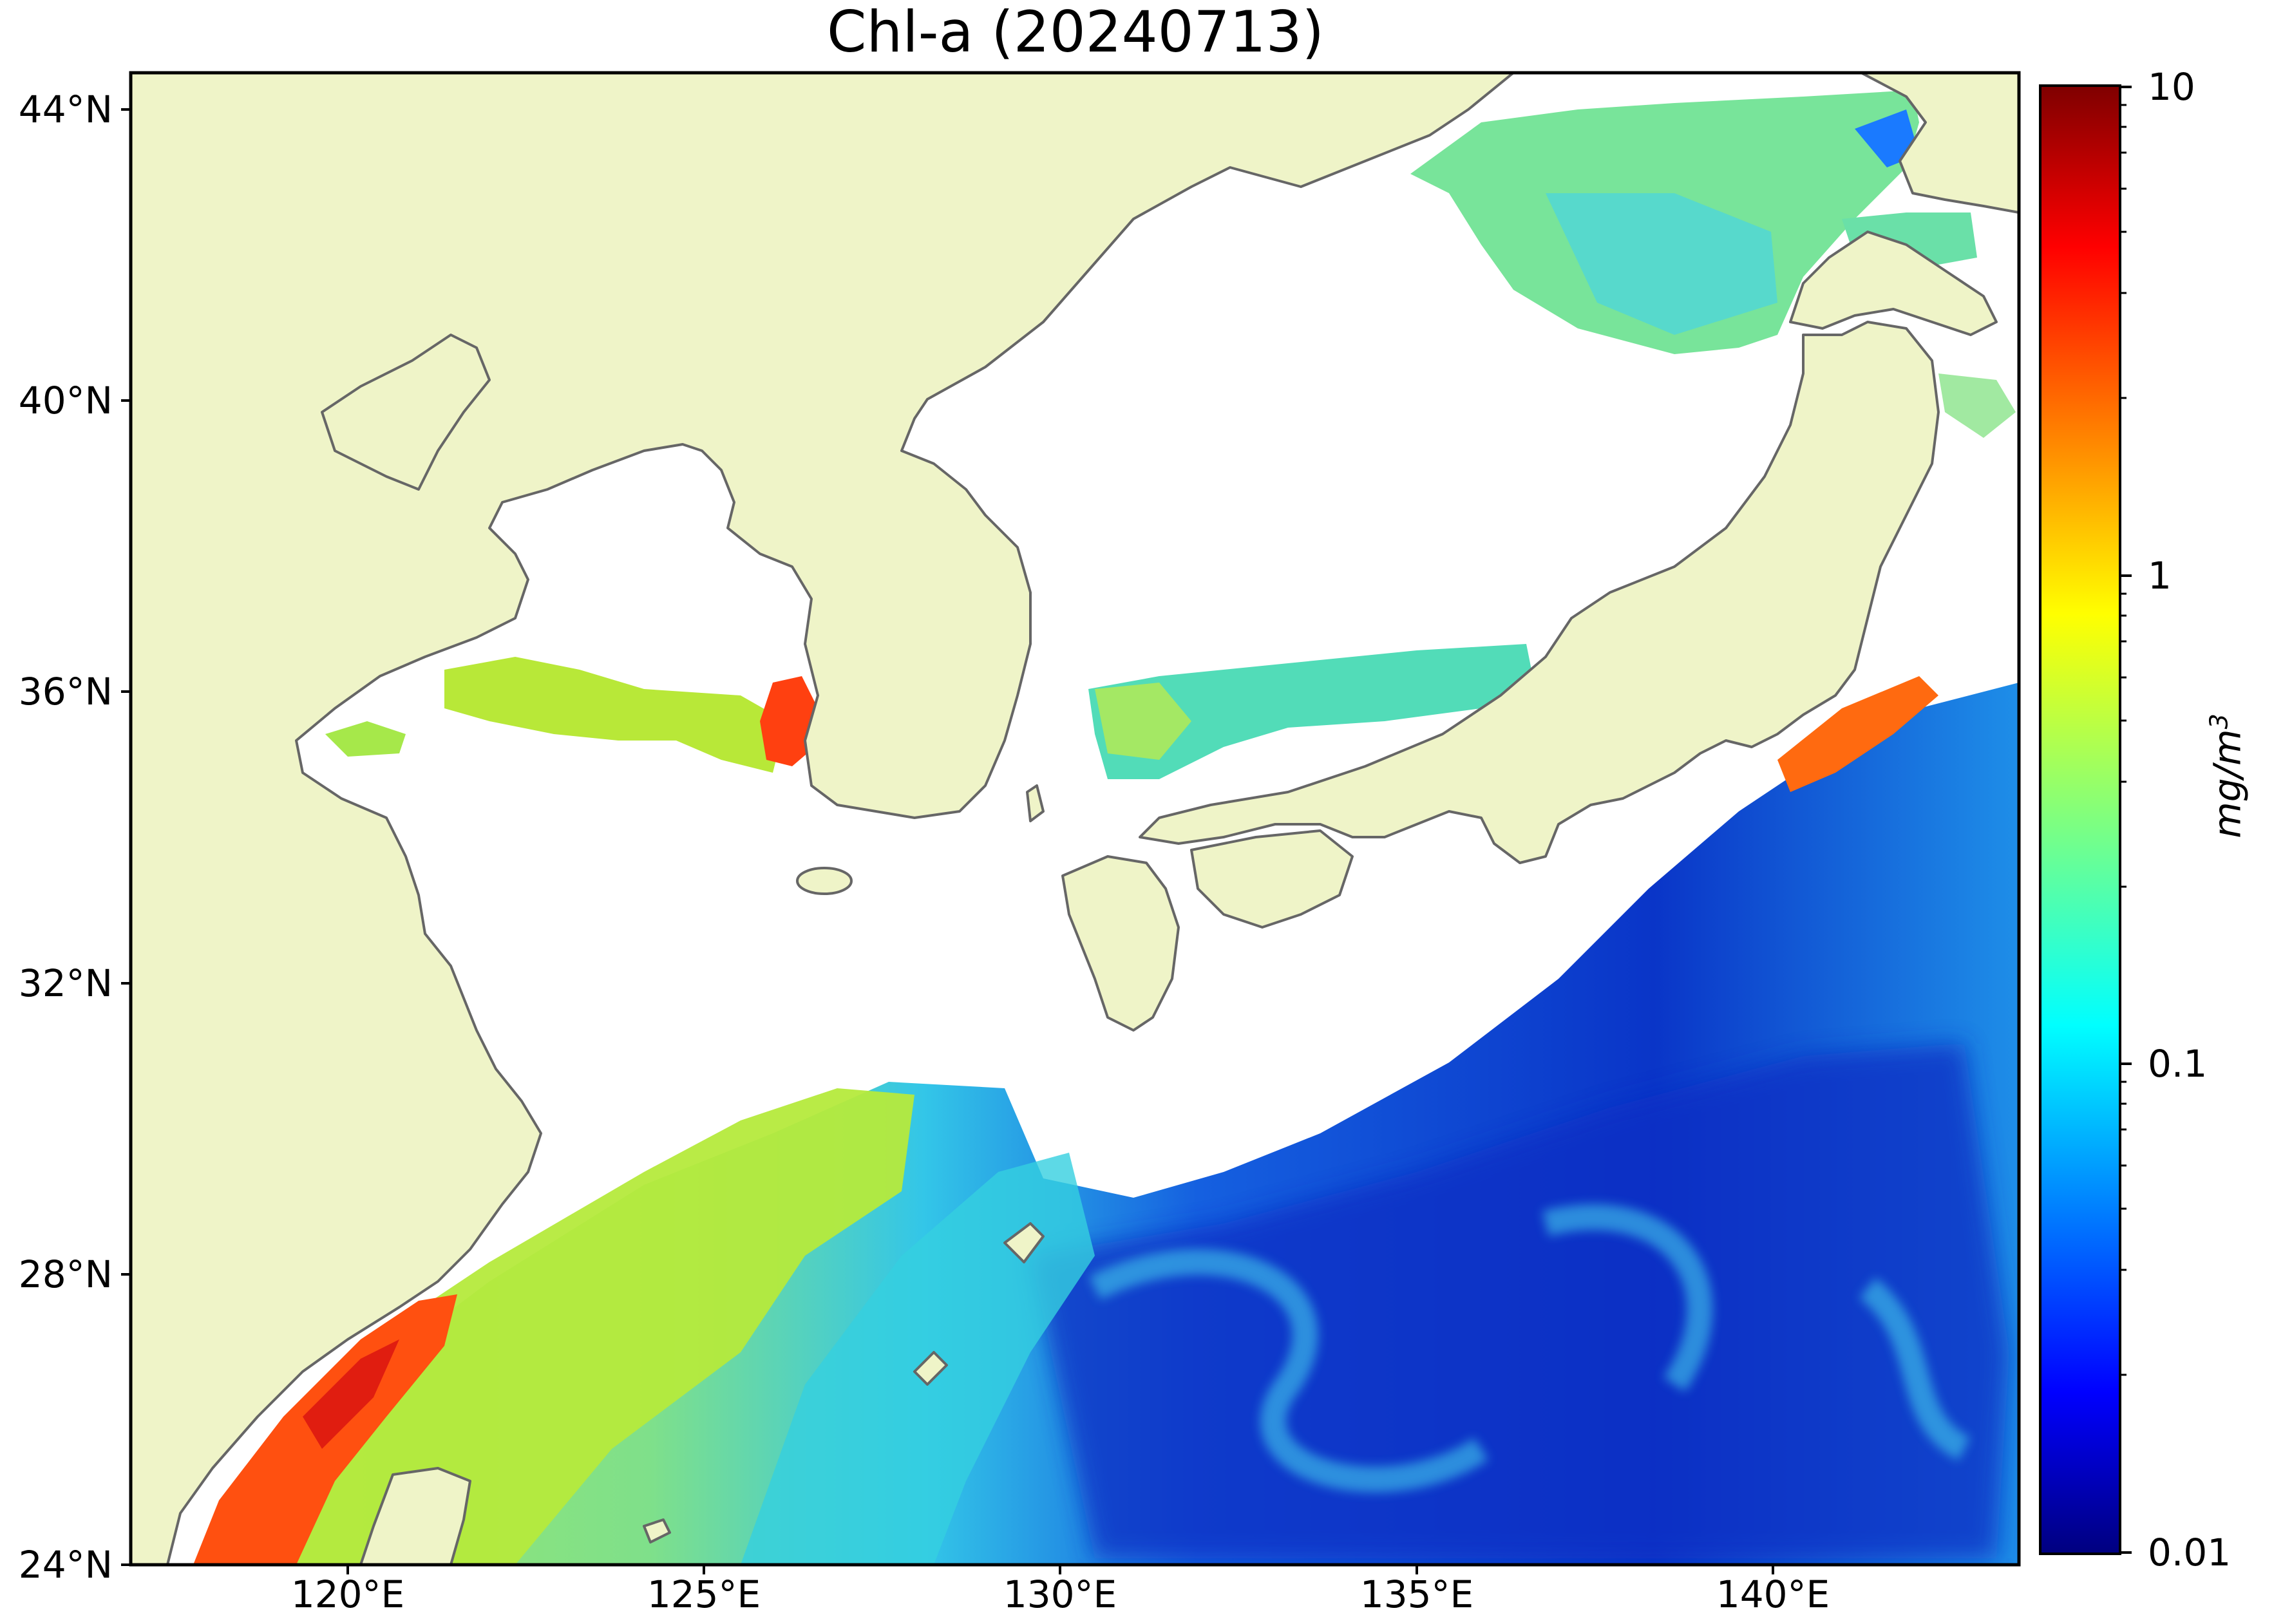 The image size is (2283, 1624). I want to click on land-hokkaido, so click(1893, 284).